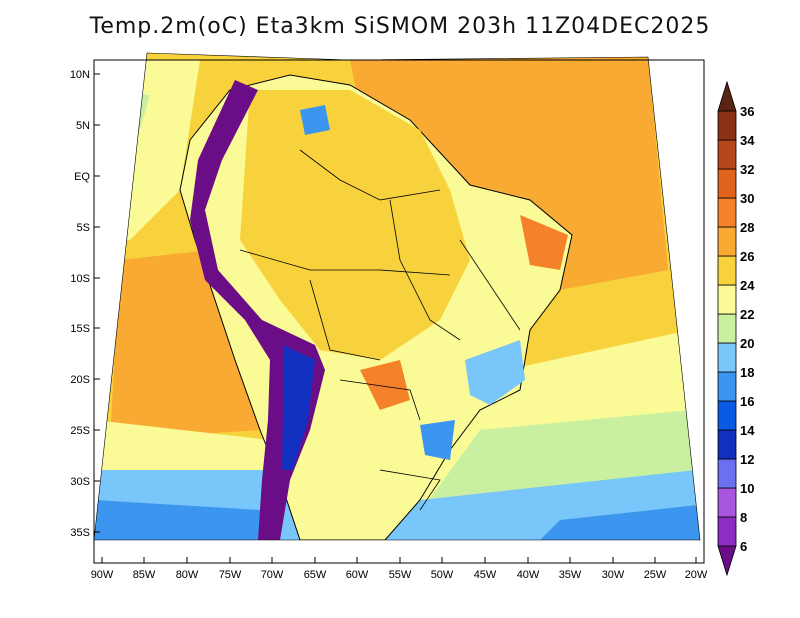 The image size is (800, 618). Describe the element at coordinates (747, 430) in the screenshot. I see `colorbar-label: 14` at that location.